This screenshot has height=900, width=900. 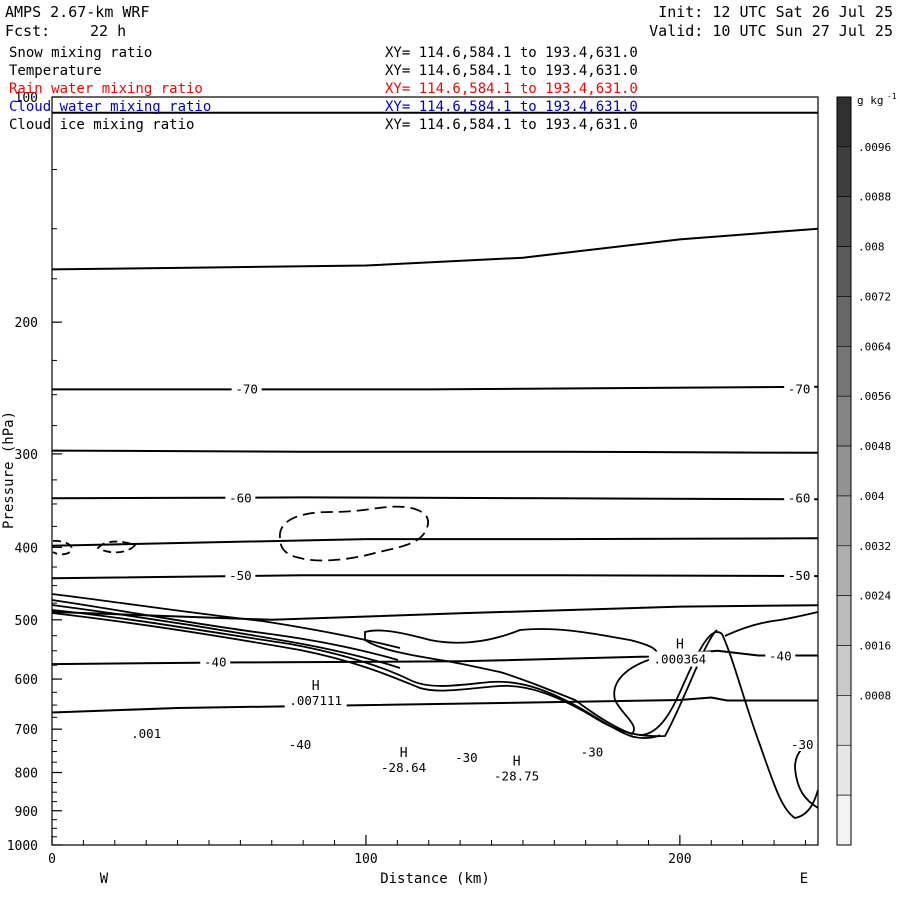 I want to click on forecast-hours: 22 h, so click(x=108, y=31).